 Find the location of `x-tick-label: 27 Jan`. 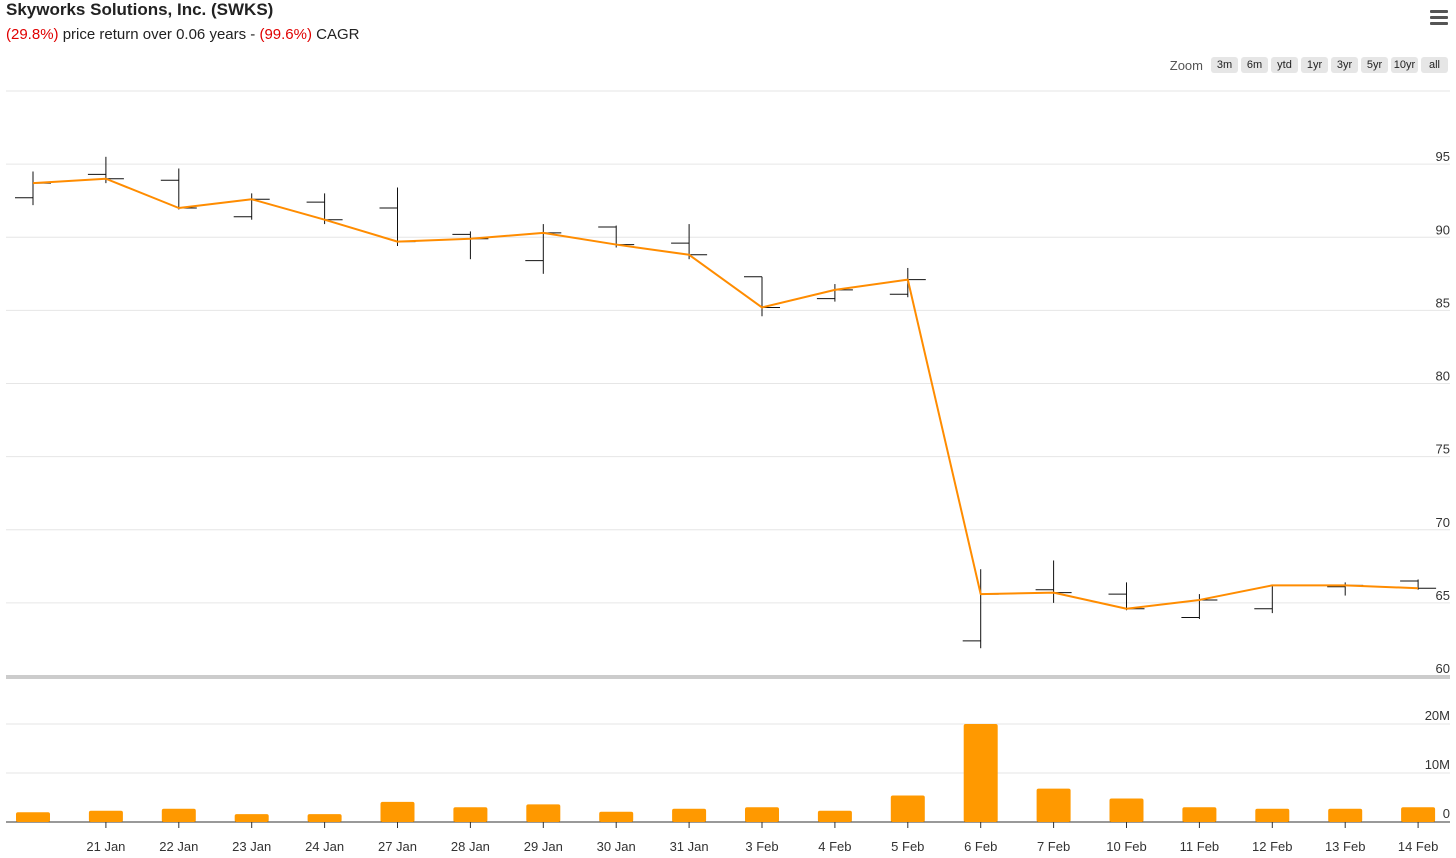

x-tick-label: 27 Jan is located at coordinates (397, 846).